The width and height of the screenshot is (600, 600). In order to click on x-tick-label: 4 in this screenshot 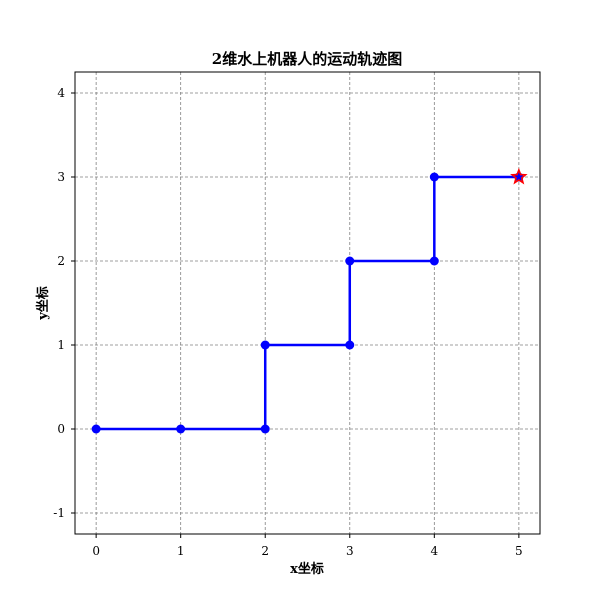, I will do `click(434, 551)`.